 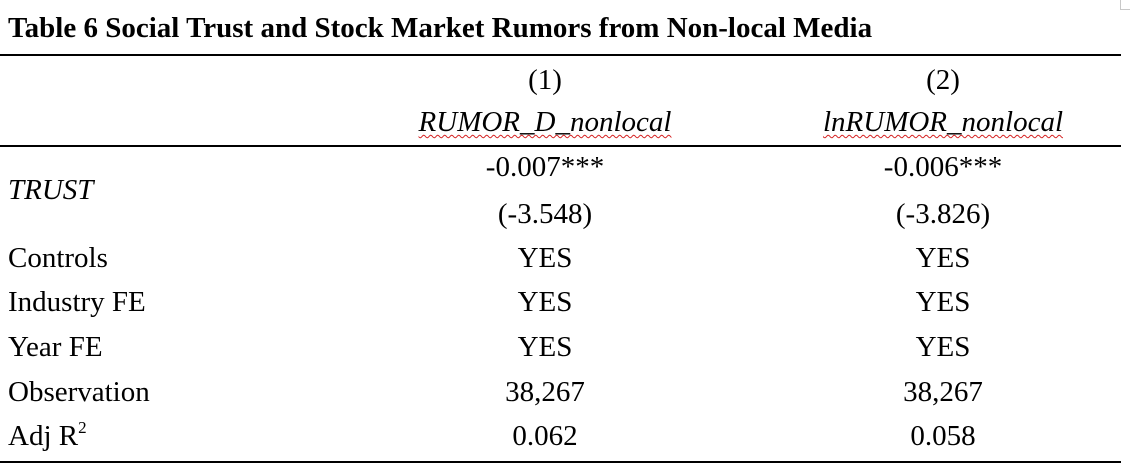 What do you see at coordinates (545, 347) in the screenshot?
I see `year-fe-col1: YES` at bounding box center [545, 347].